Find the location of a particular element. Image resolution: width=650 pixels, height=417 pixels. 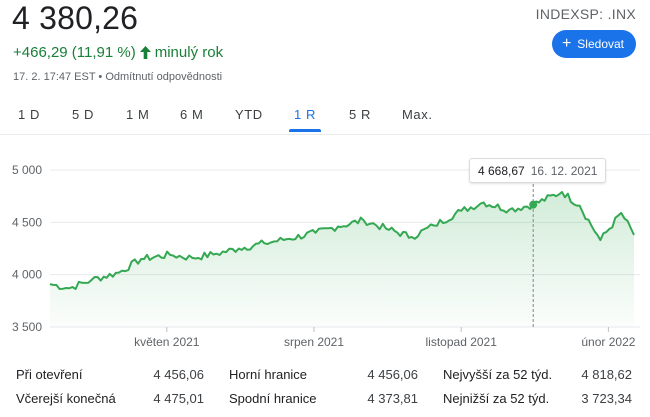

y-axis-tick-label: 4 000 is located at coordinates (27, 275).